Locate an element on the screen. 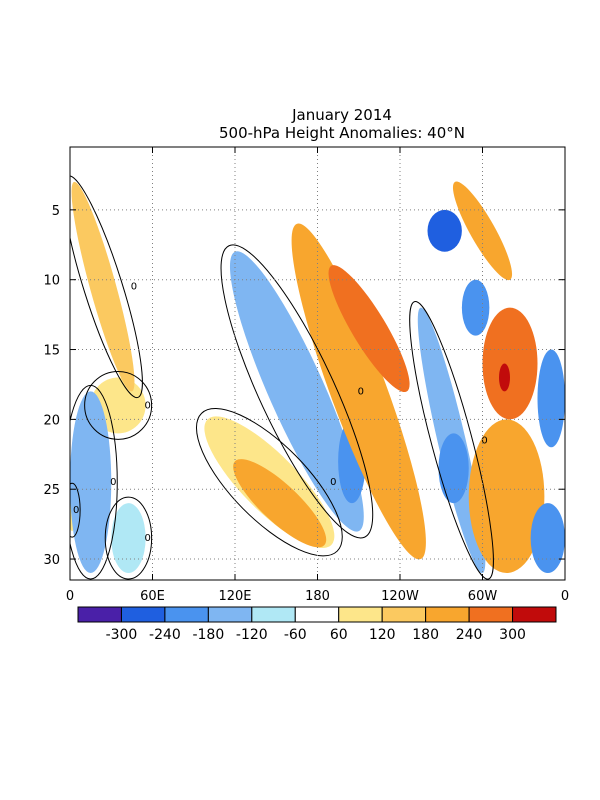 The height and width of the screenshot is (800, 600). x-tick-label: 60W is located at coordinates (483, 596).